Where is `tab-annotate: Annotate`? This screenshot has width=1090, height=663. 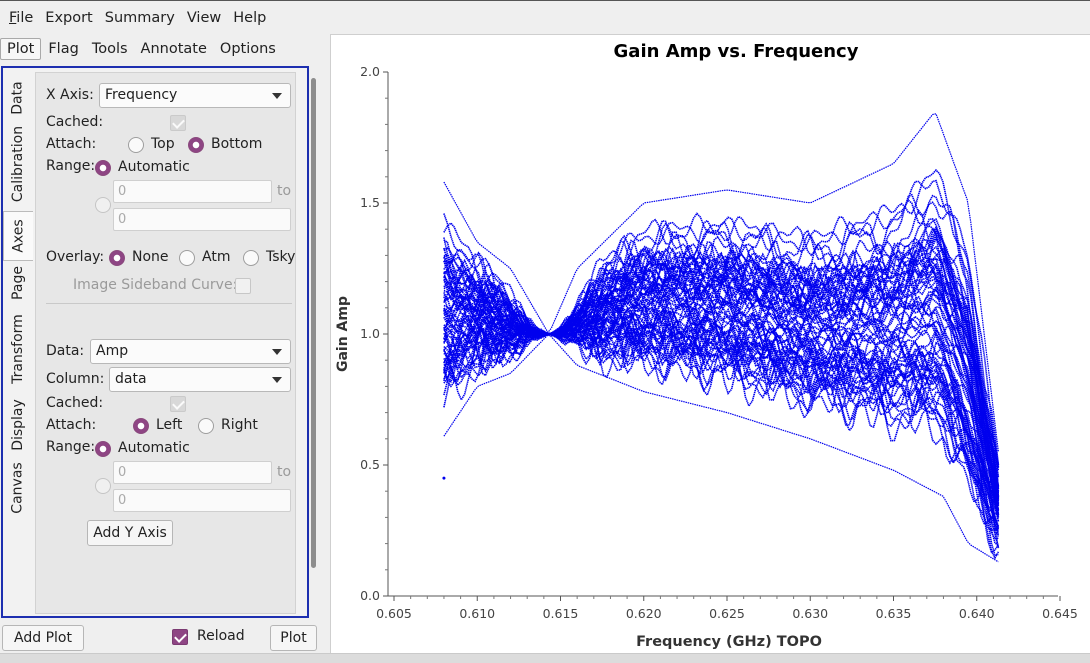 tab-annotate: Annotate is located at coordinates (173, 49).